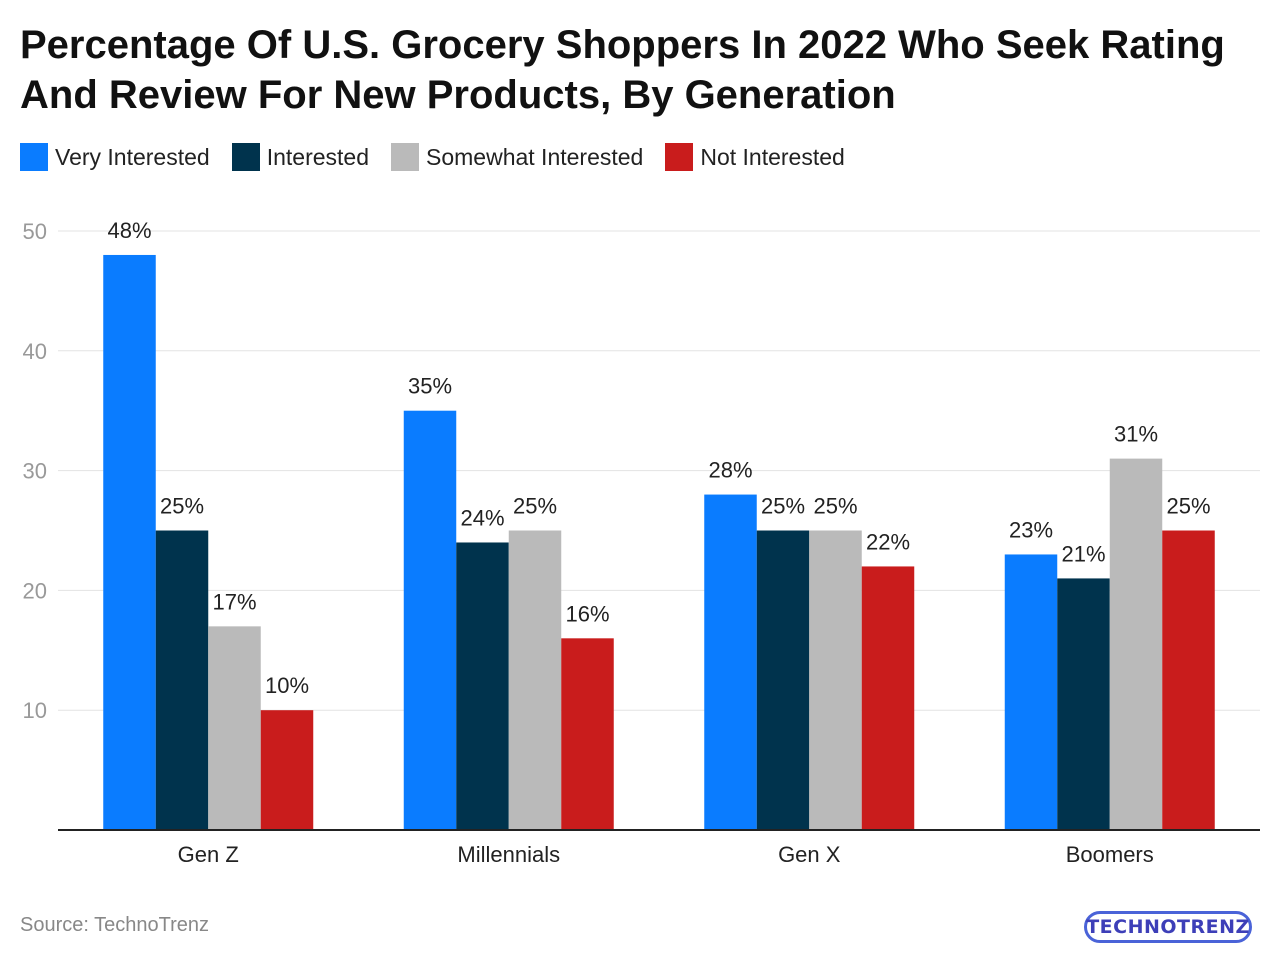  I want to click on bar-boomers-somewhat-interested, so click(1136, 644).